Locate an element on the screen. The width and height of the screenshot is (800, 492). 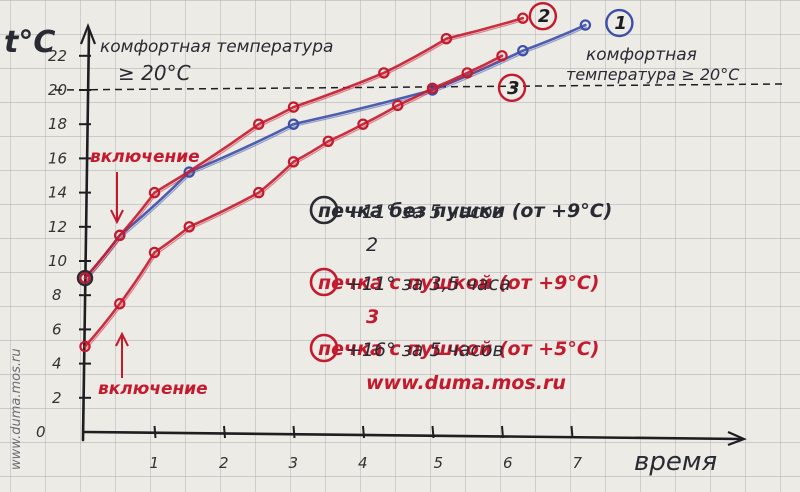
y-tick-label: 2 is located at coordinates (57, 398).